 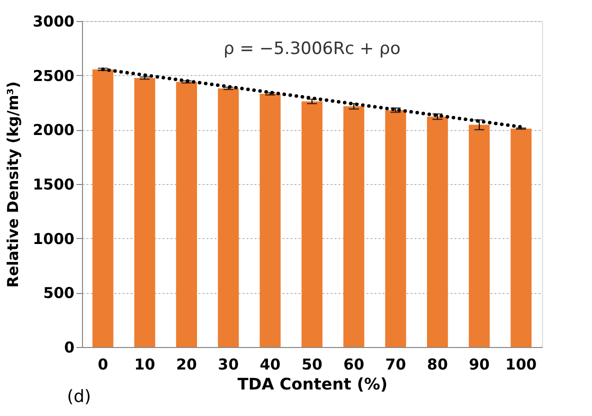 I want to click on x-tick-label: 10, so click(x=145, y=365).